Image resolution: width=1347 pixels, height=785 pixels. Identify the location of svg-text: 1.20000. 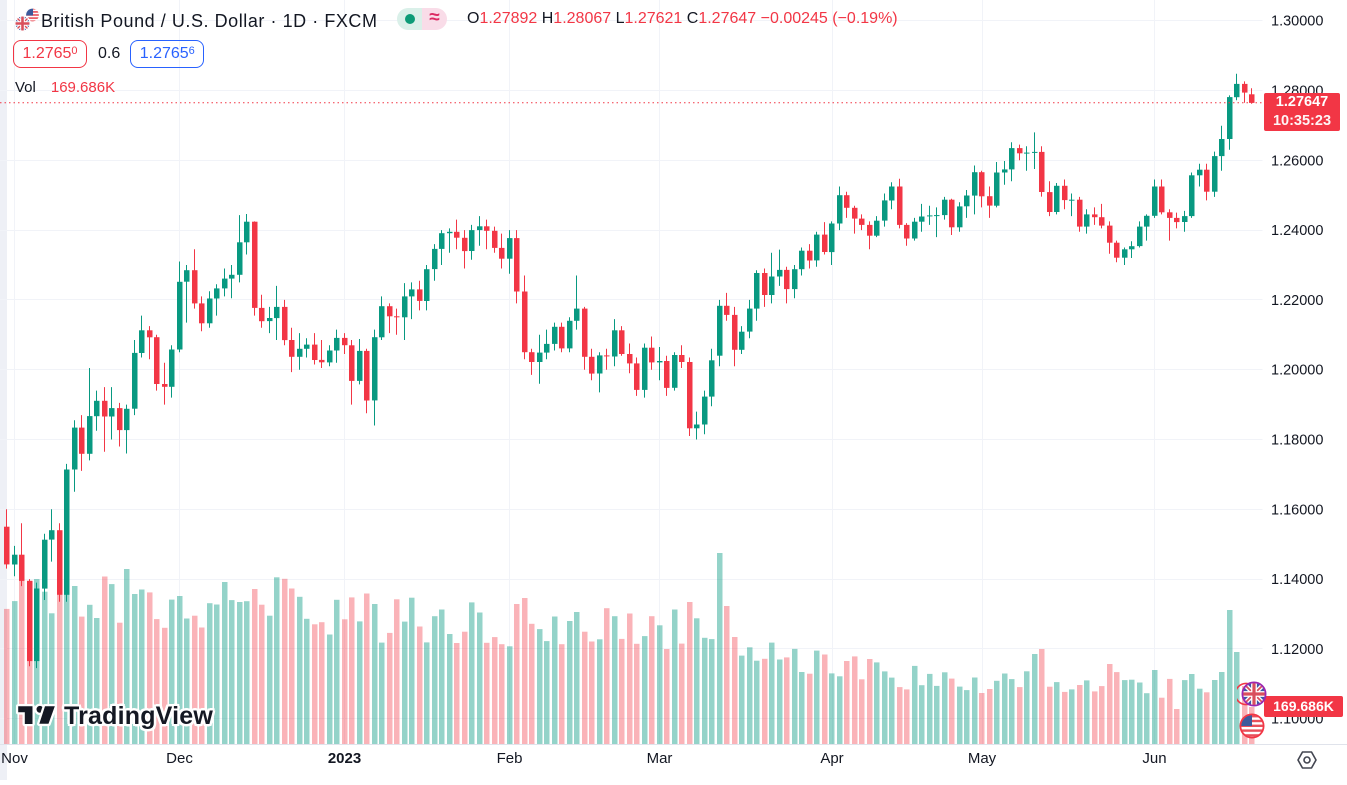
(1297, 371).